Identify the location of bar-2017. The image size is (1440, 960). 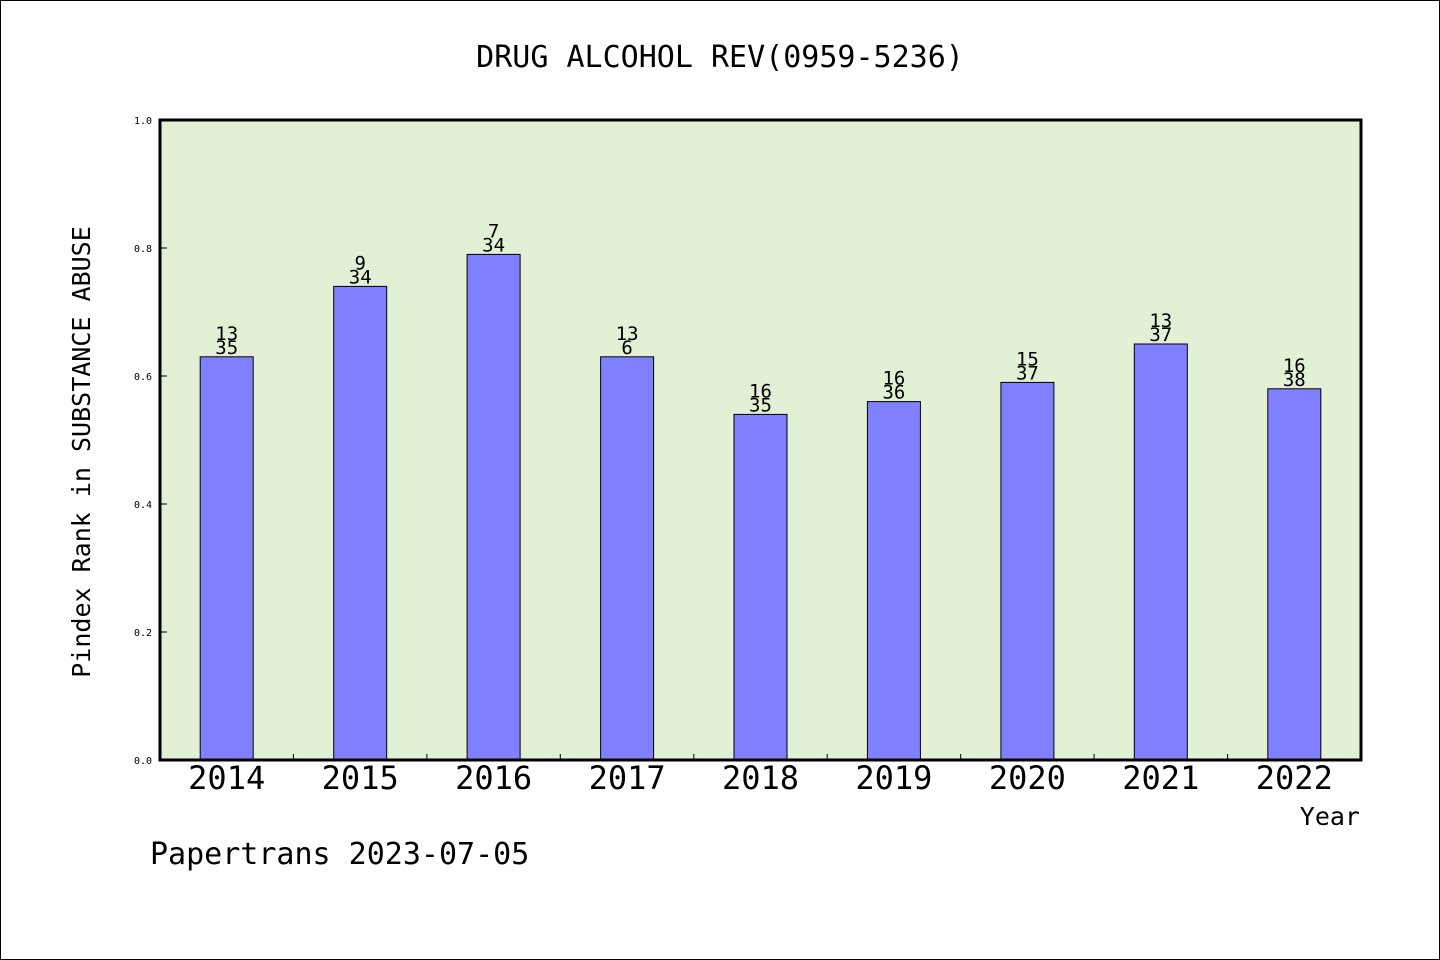
(627, 558).